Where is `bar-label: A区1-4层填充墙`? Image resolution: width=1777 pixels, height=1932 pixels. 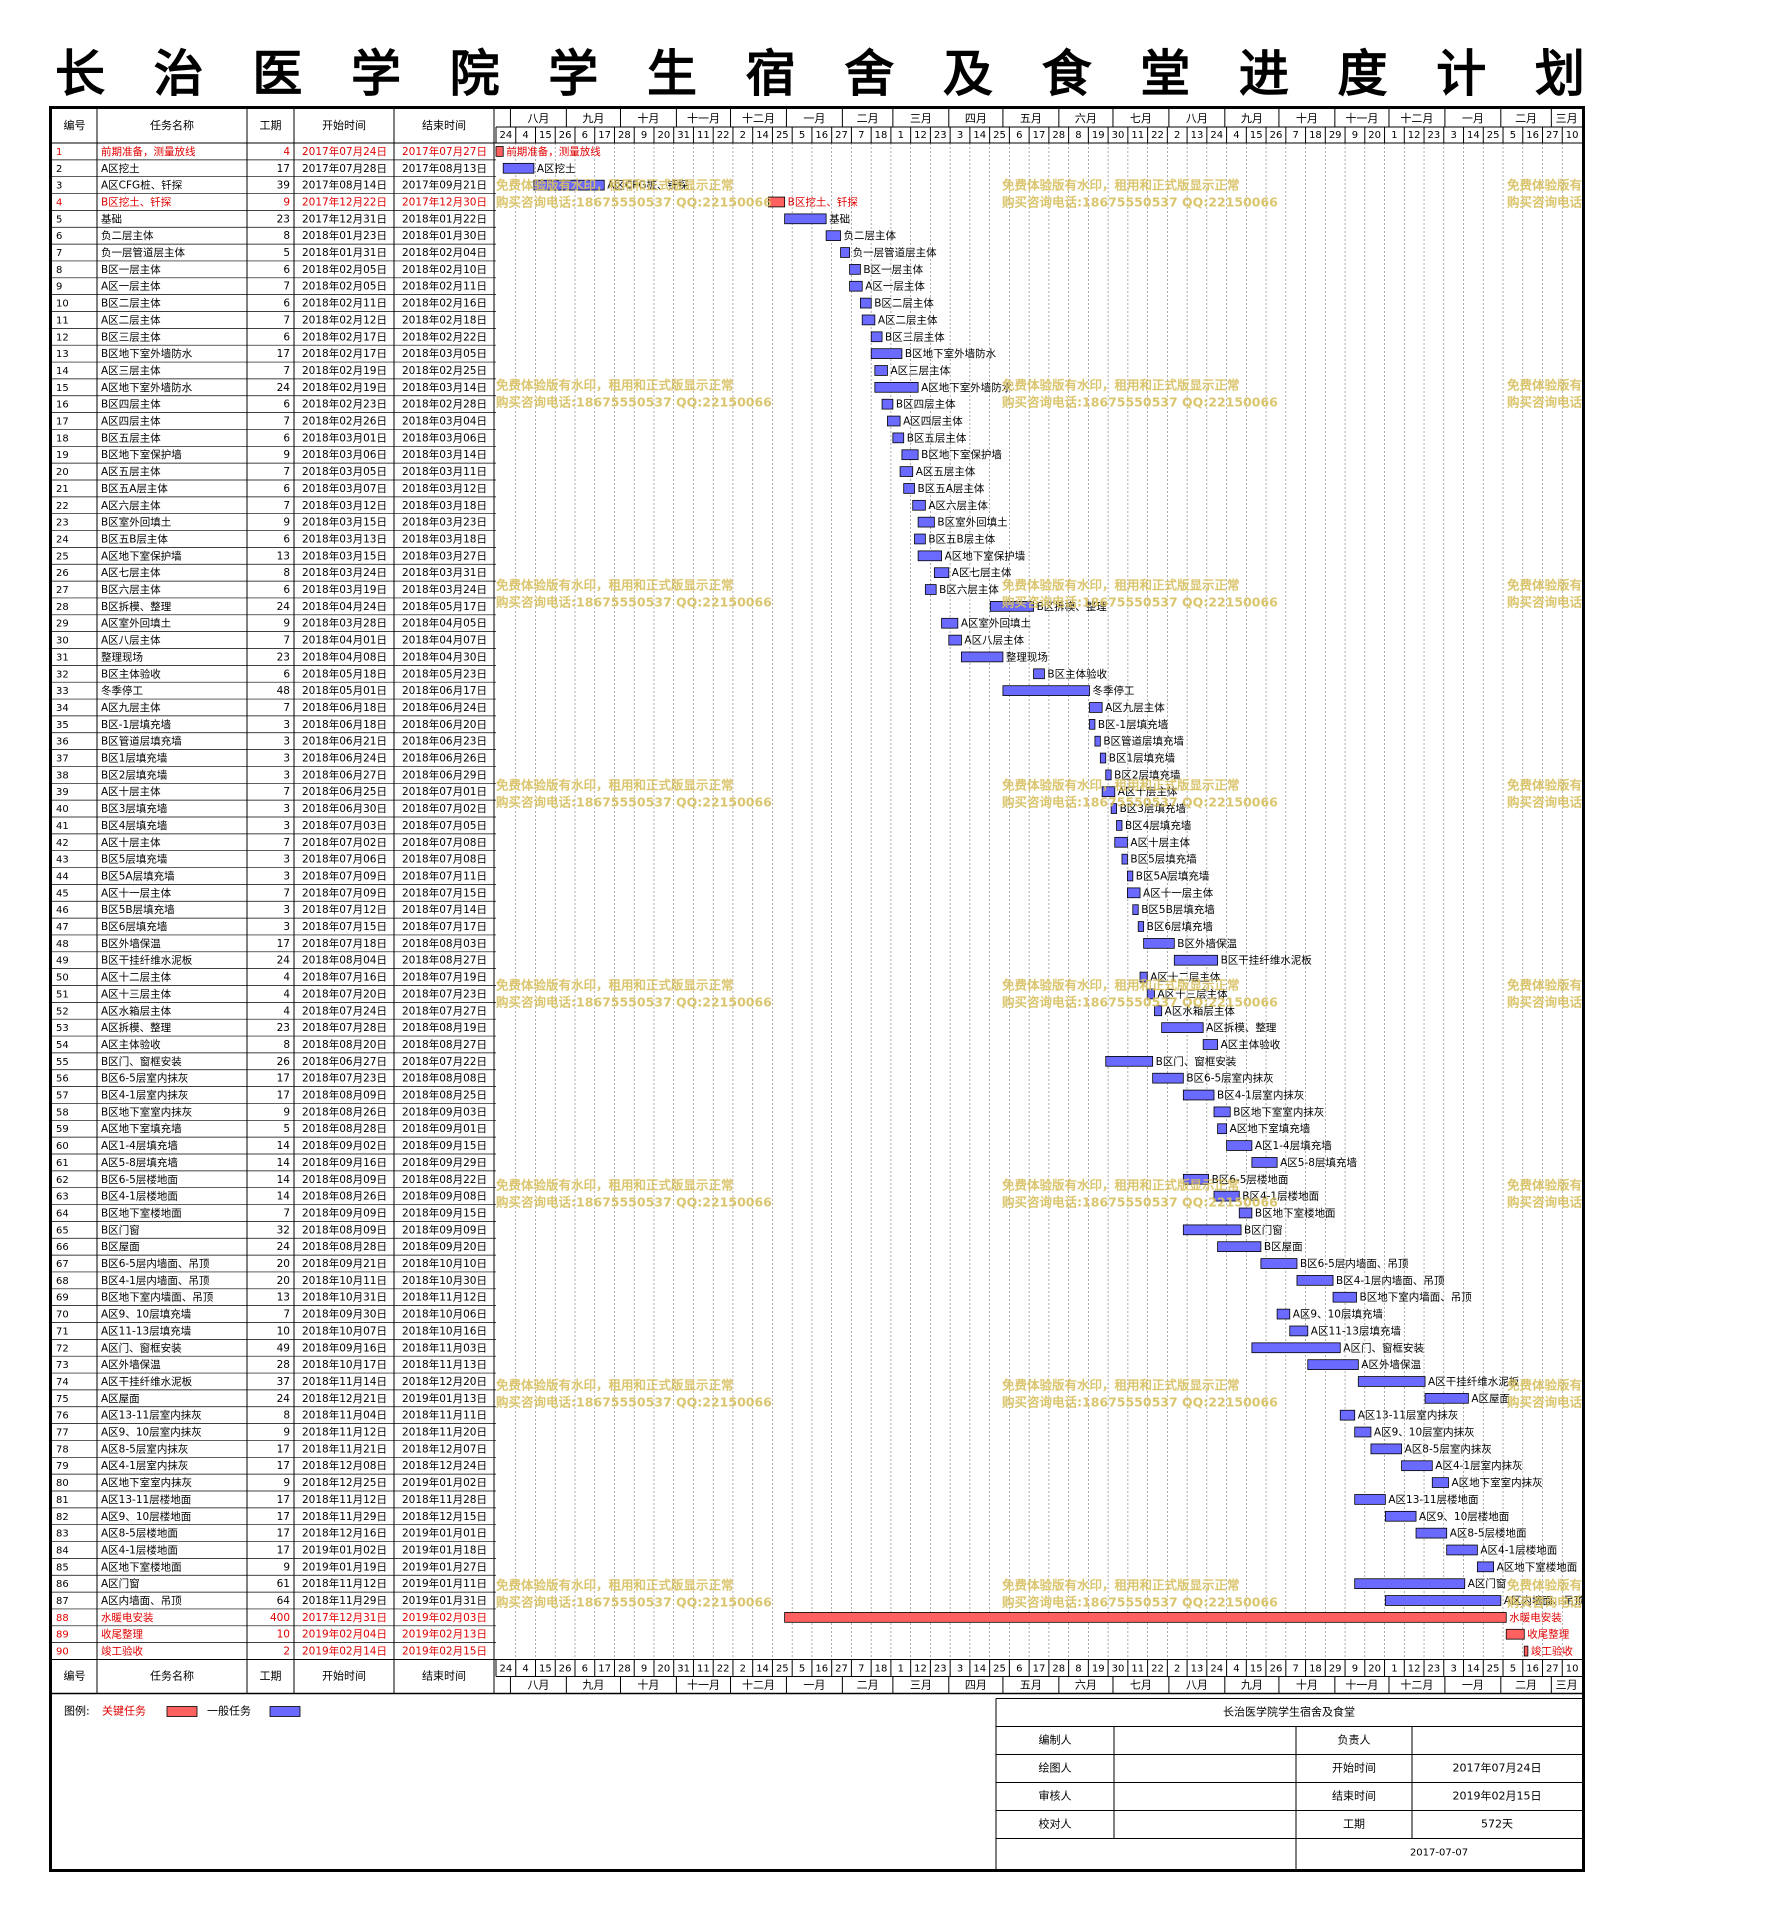
bar-label: A区1-4层填充墙 is located at coordinates (1293, 1145).